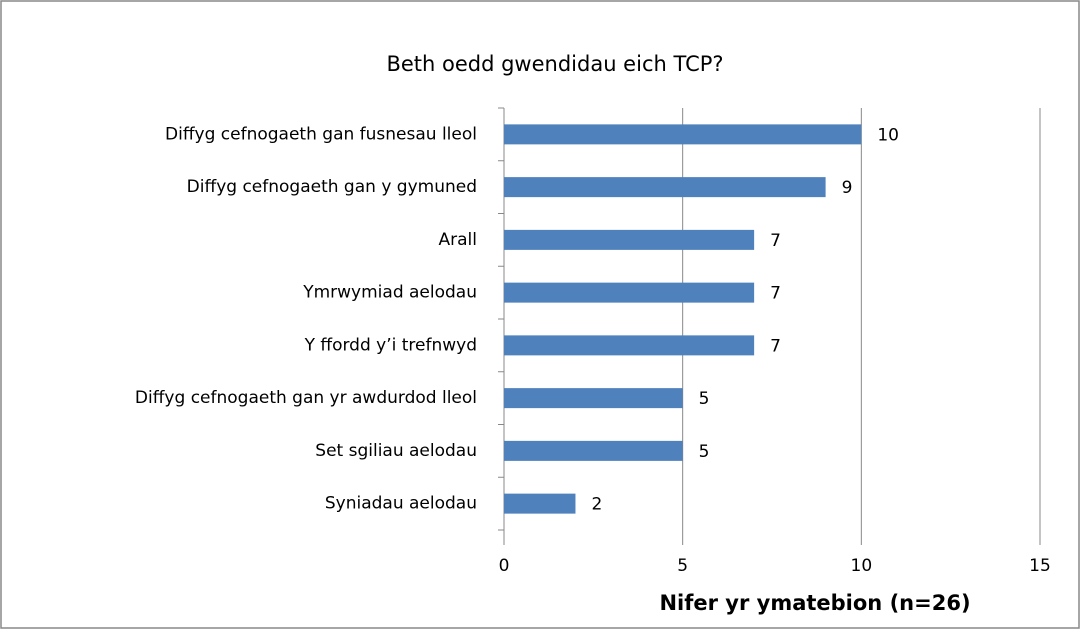 This screenshot has width=1080, height=629. What do you see at coordinates (1040, 566) in the screenshot?
I see `x-tick-label: 15` at bounding box center [1040, 566].